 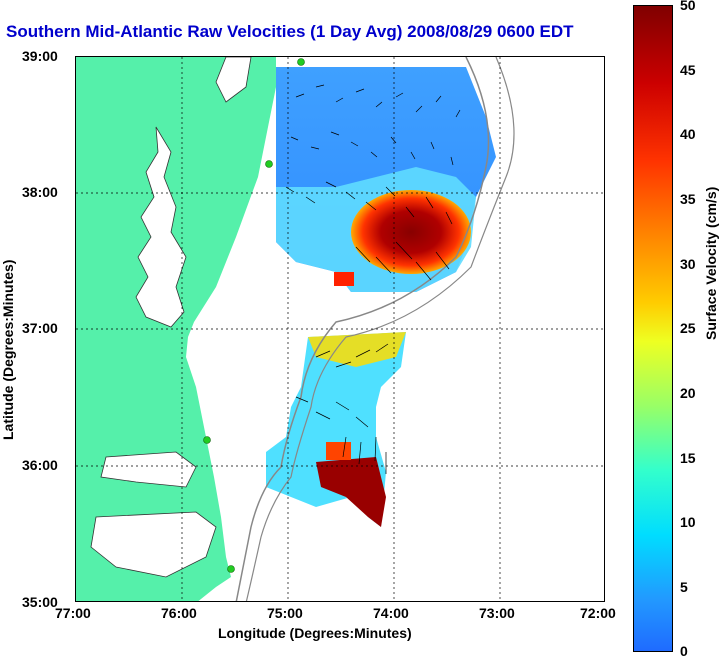 I want to click on albemarle-sound, so click(x=148, y=469).